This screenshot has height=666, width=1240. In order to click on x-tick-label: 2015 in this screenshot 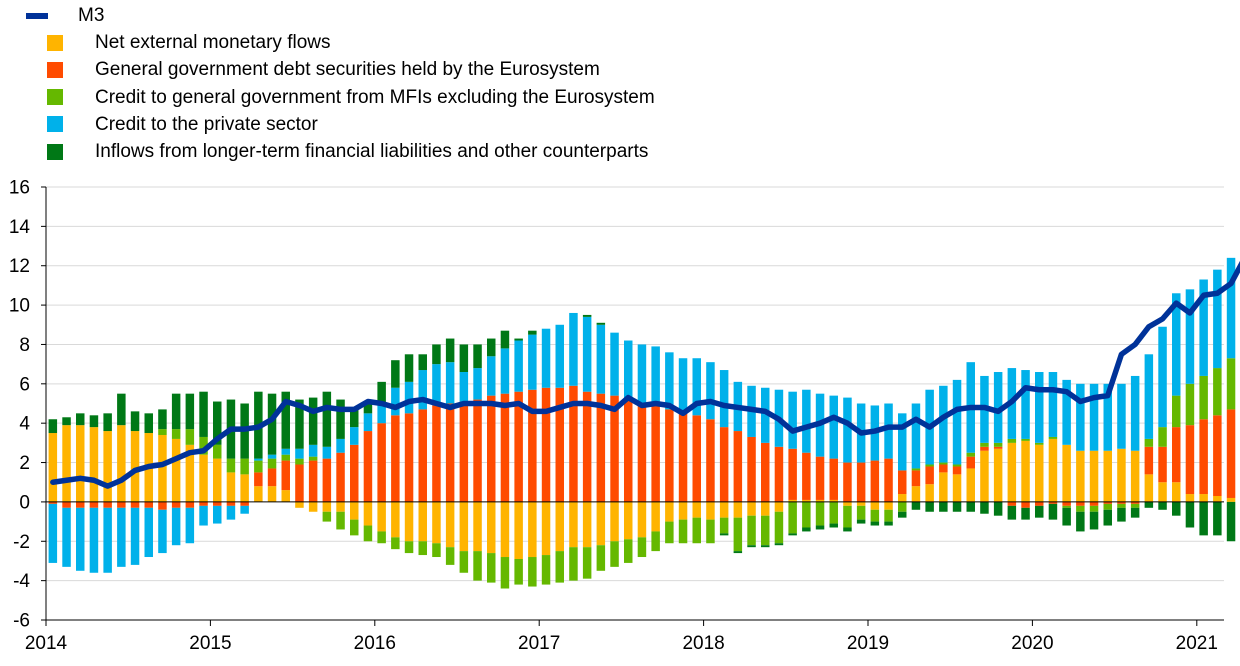, I will do `click(210, 643)`.